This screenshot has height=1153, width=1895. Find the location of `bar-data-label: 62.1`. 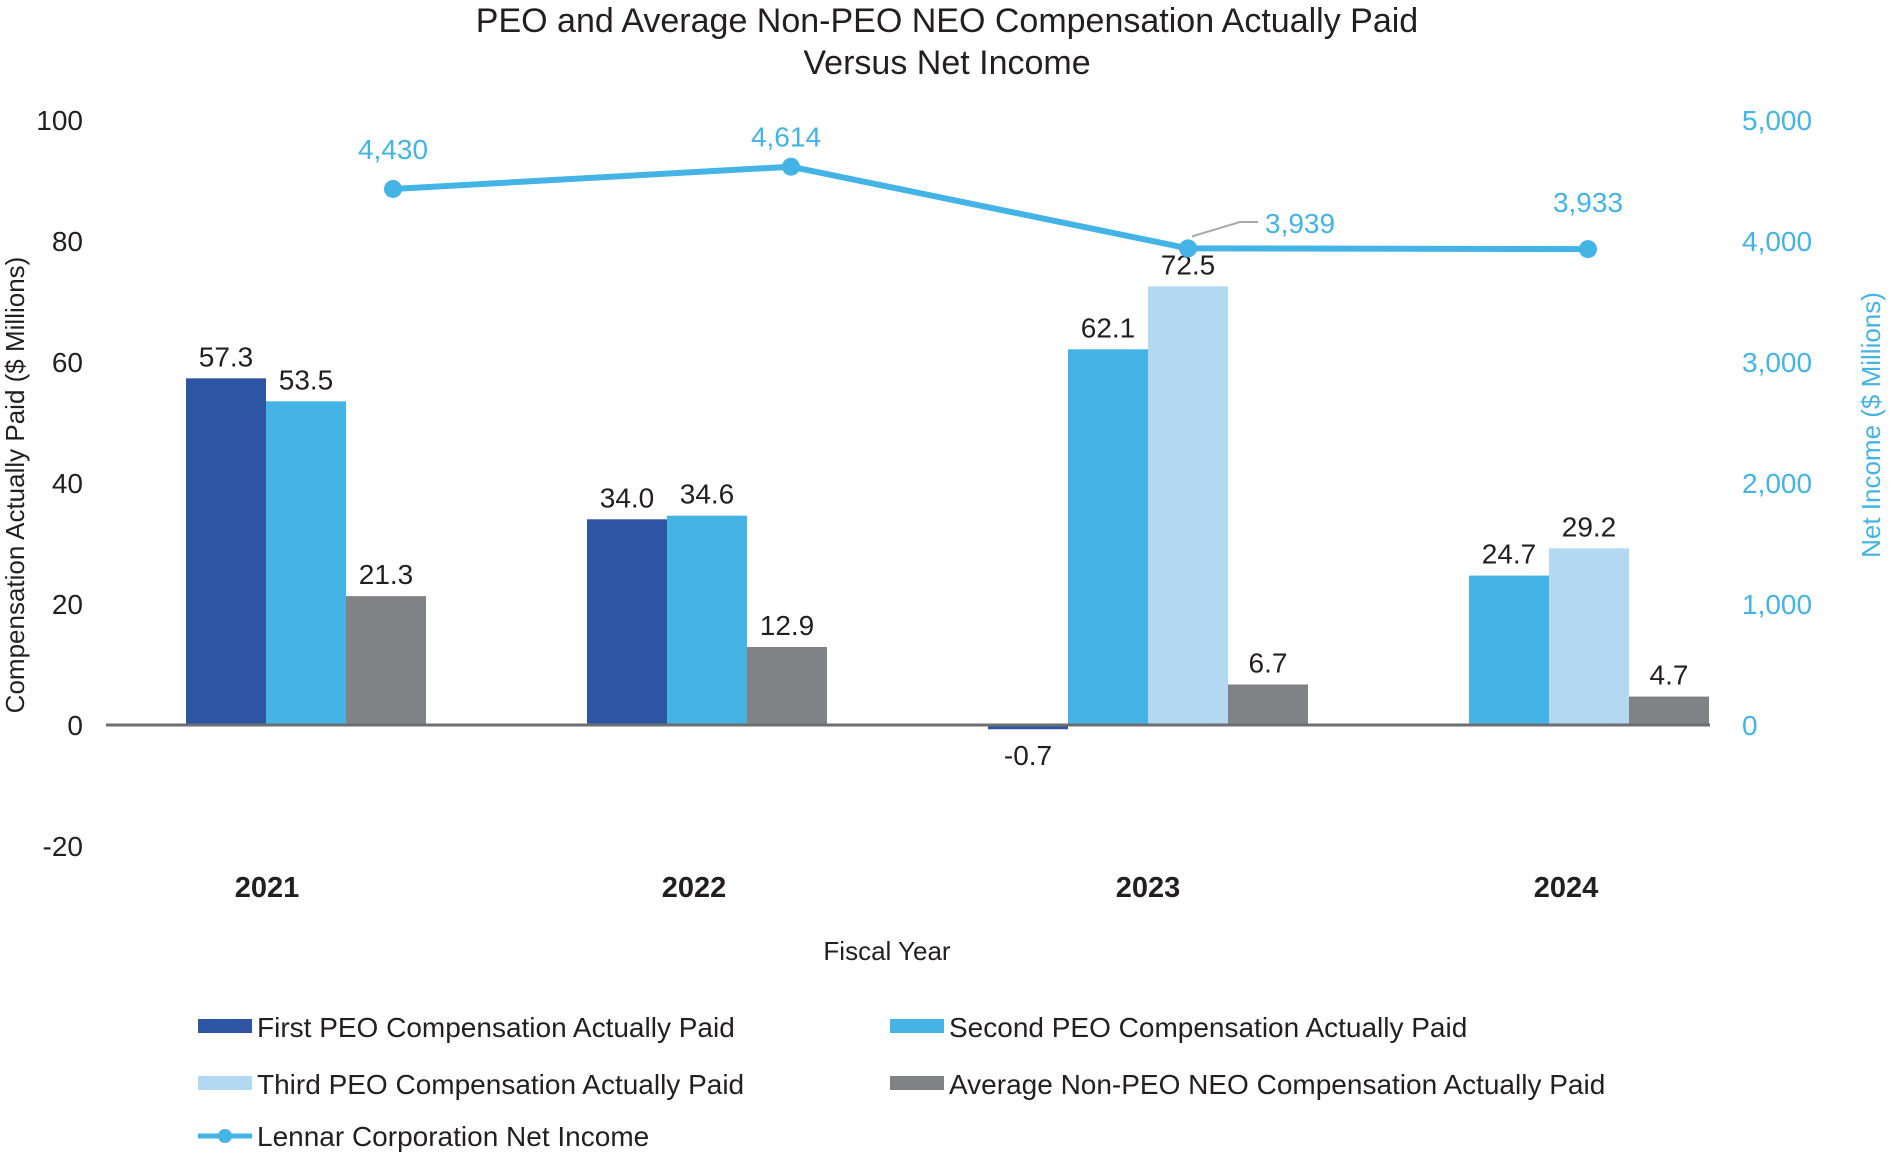

bar-data-label: 62.1 is located at coordinates (1108, 327).